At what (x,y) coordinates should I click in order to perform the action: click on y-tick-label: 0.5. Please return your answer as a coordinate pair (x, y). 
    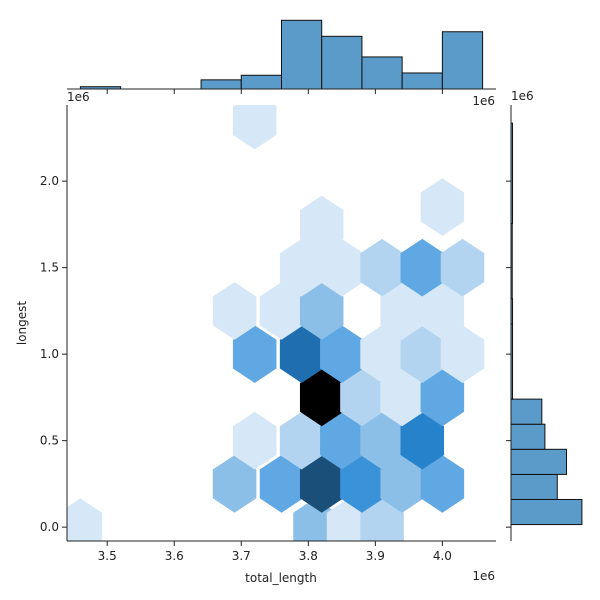
    Looking at the image, I should click on (49, 441).